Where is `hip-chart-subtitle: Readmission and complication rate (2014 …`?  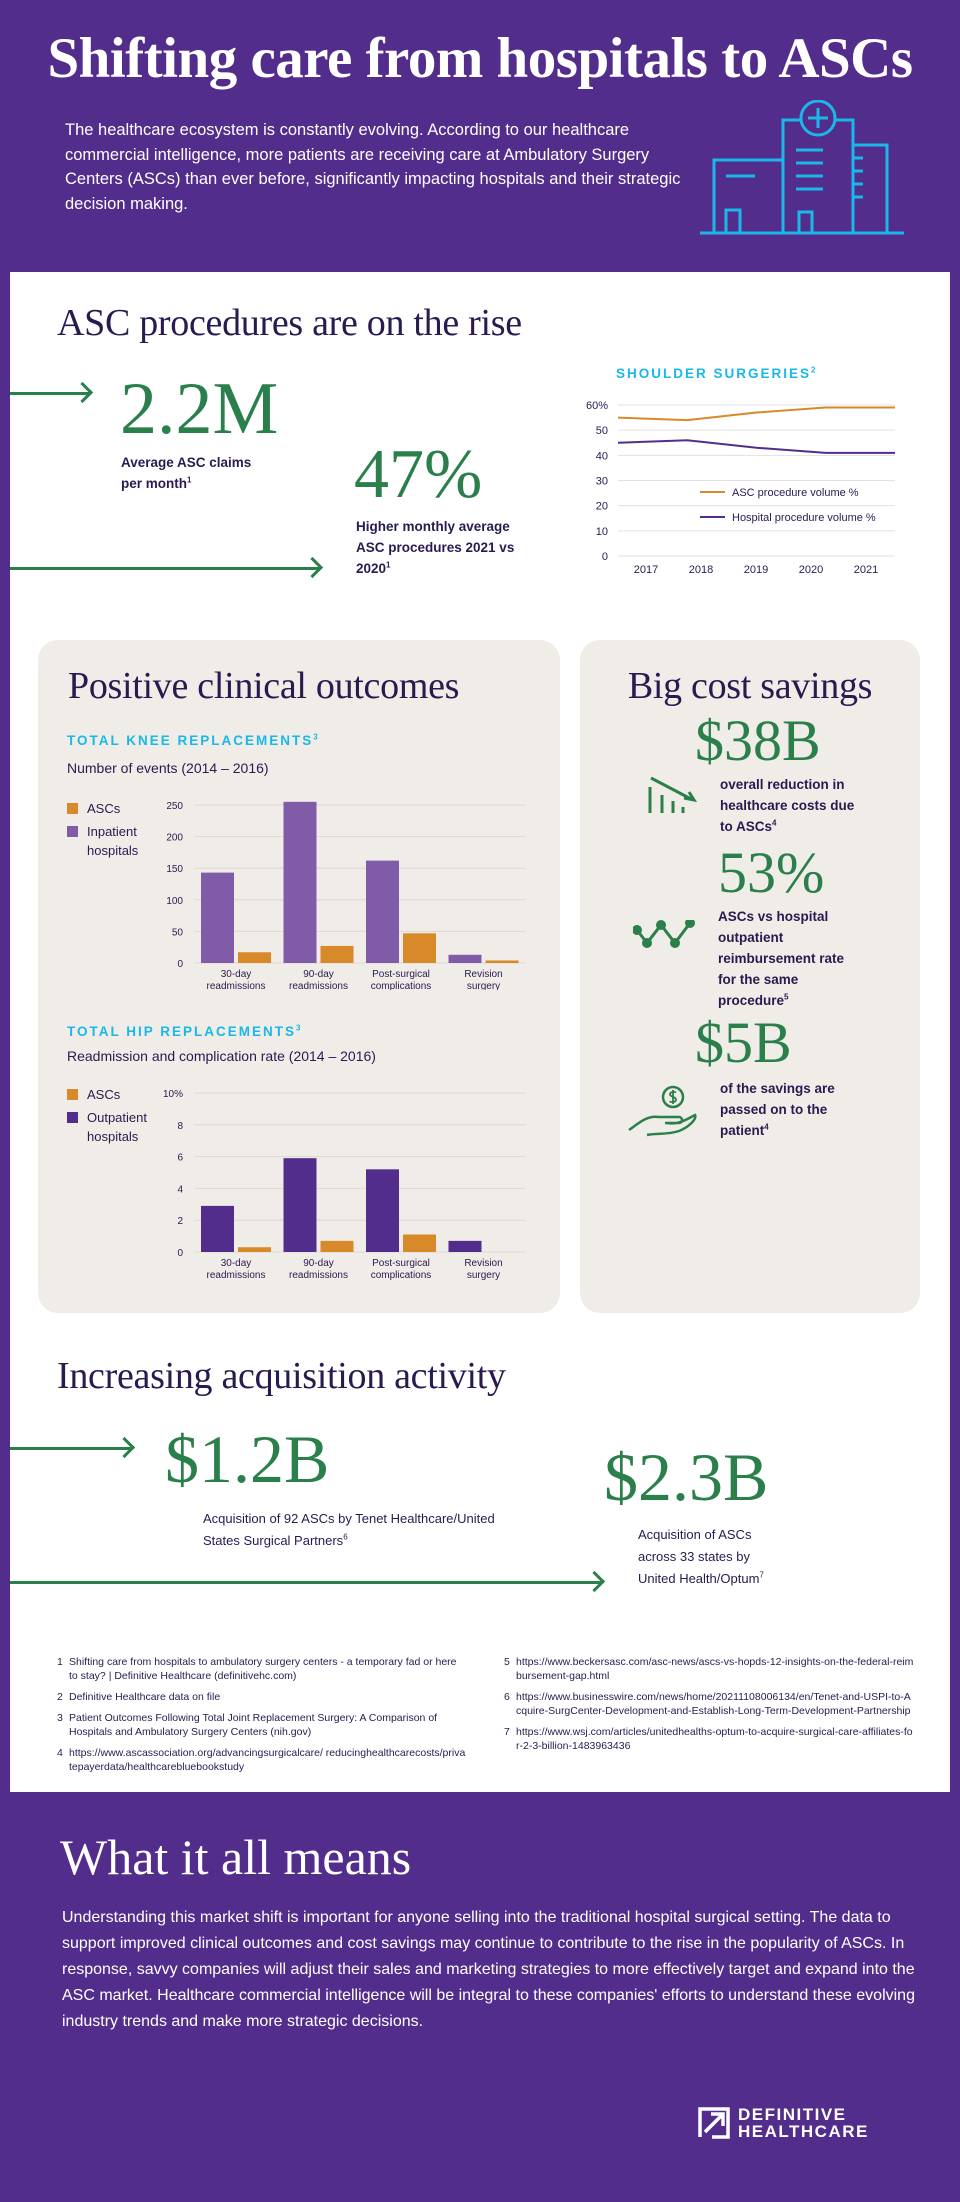 hip-chart-subtitle: Readmission and complication rate (2014 … is located at coordinates (221, 1056).